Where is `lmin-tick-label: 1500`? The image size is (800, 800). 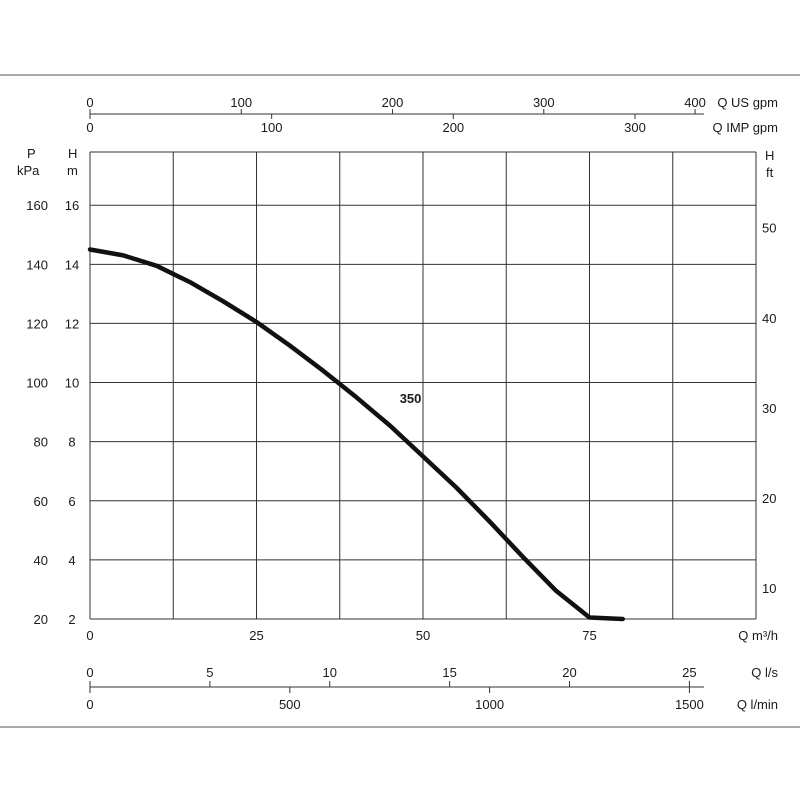 lmin-tick-label: 1500 is located at coordinates (689, 704).